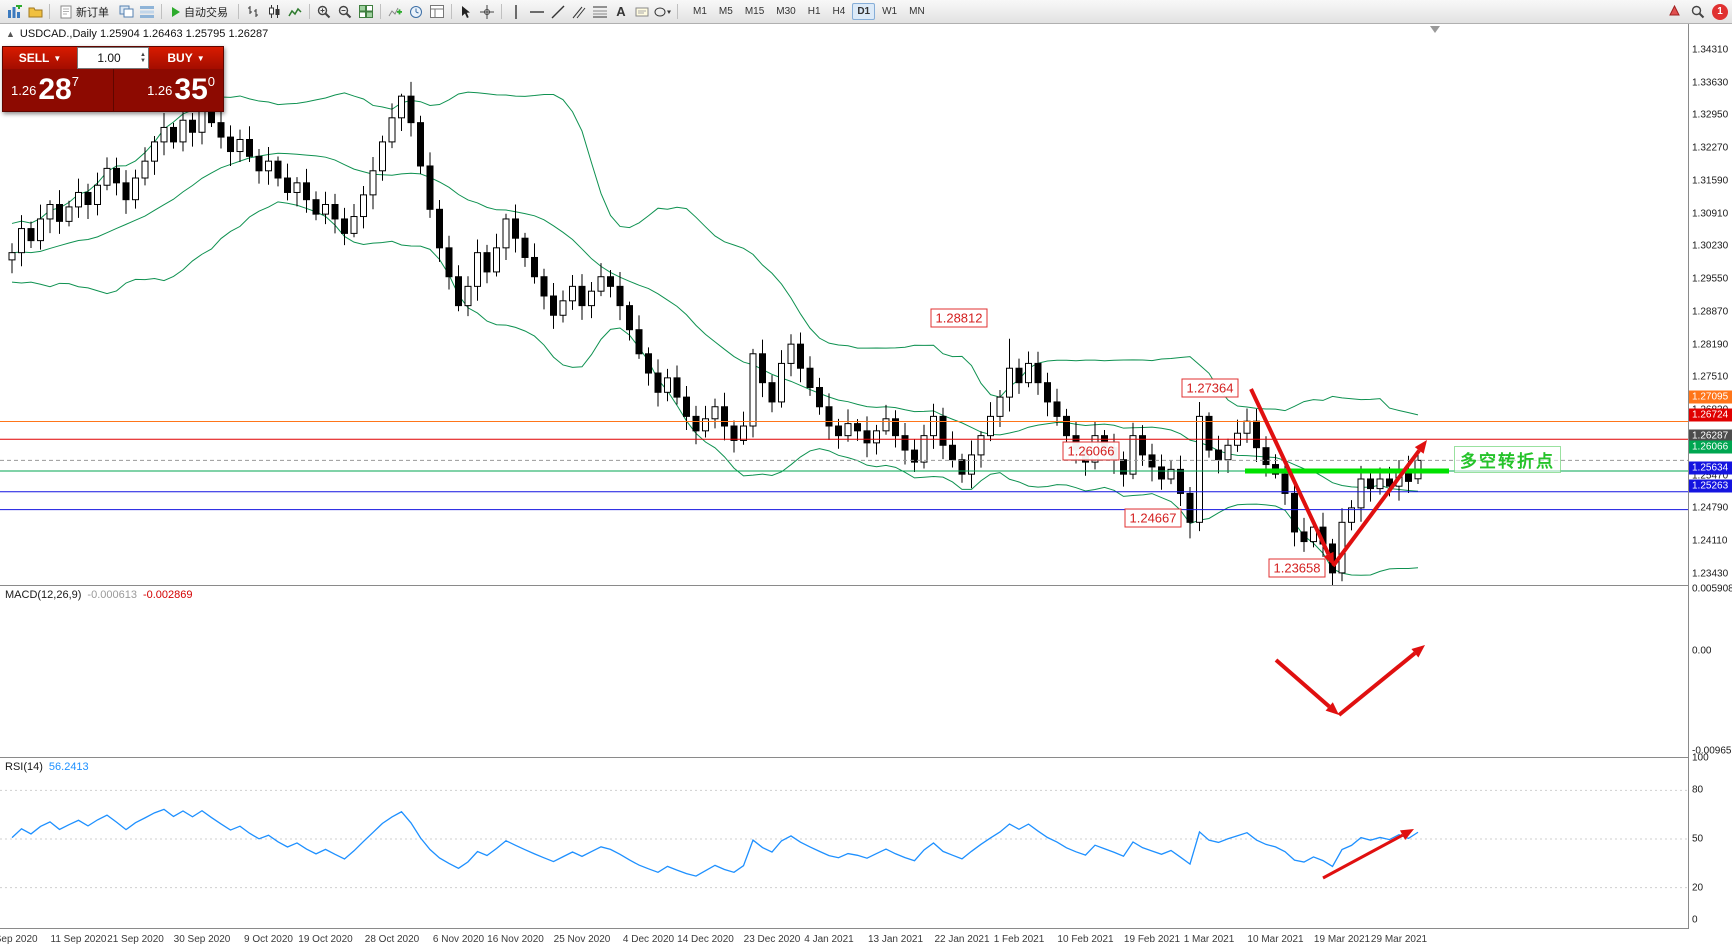 The image size is (1732, 950). What do you see at coordinates (600, 12) in the screenshot?
I see `fibonacci-icon` at bounding box center [600, 12].